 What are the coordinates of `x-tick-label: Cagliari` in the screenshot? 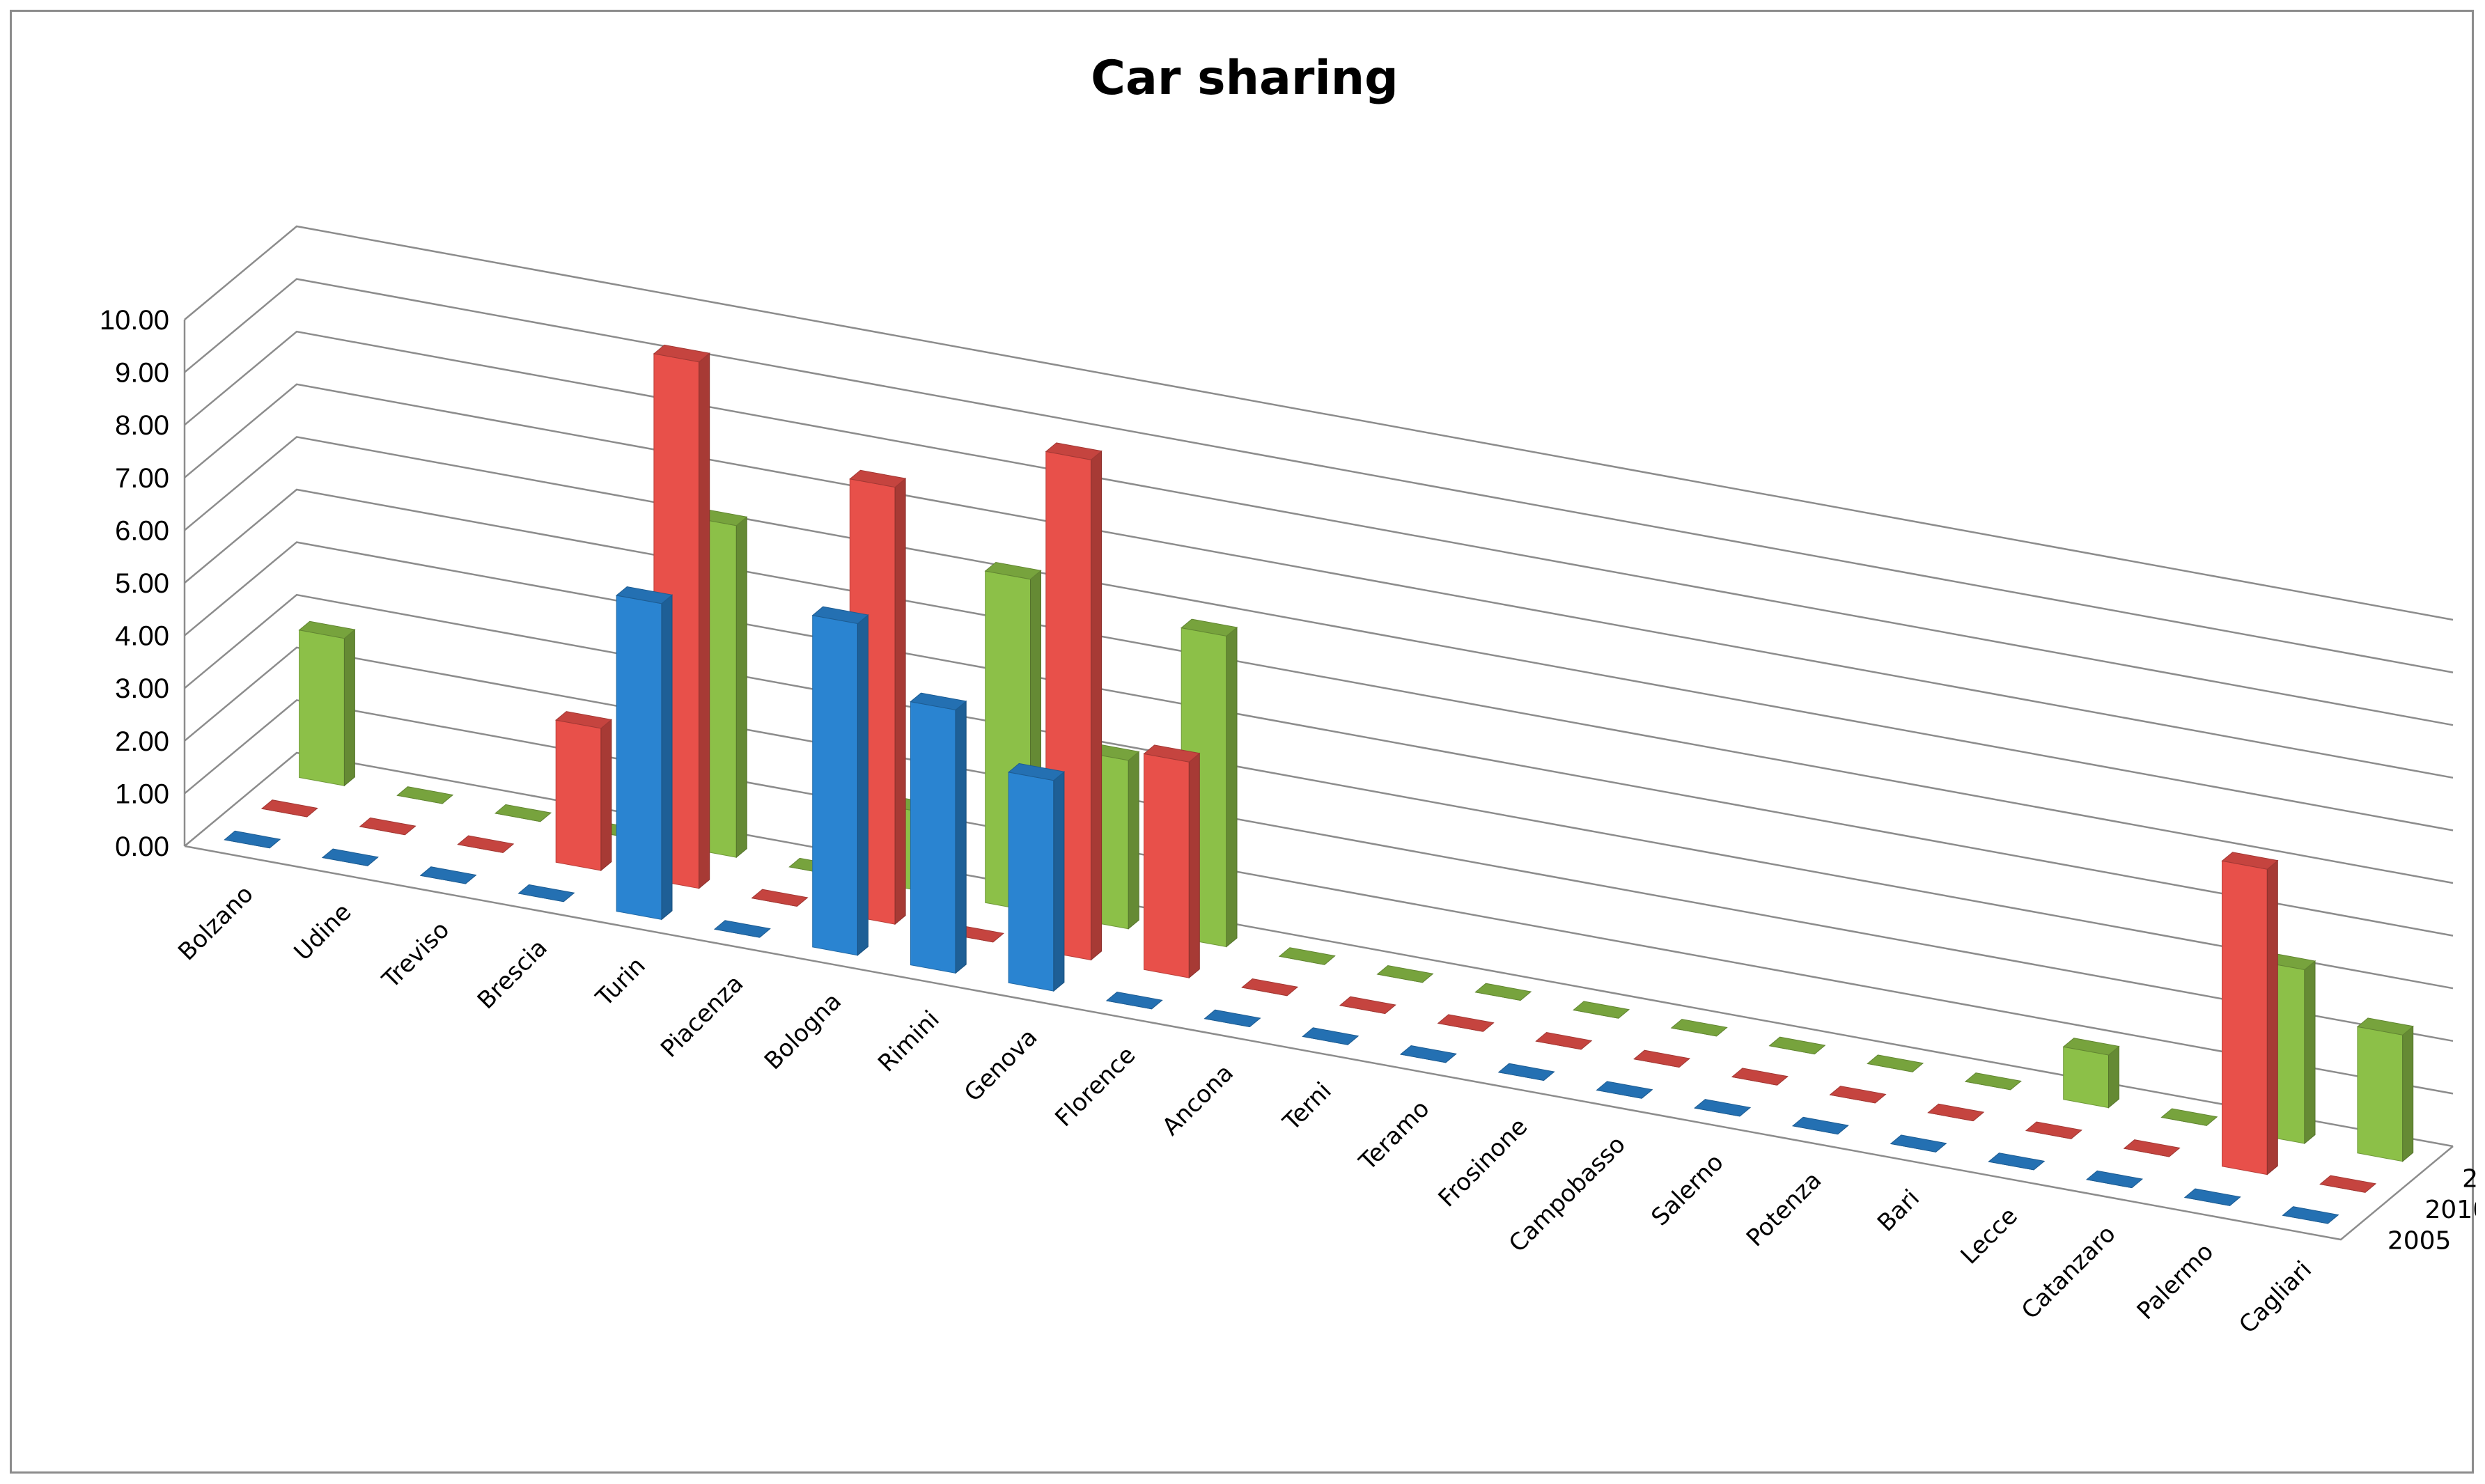 It's located at (2275, 1297).